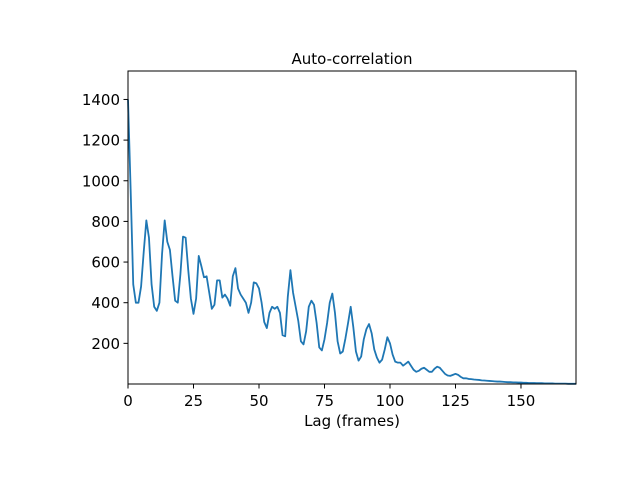 The height and width of the screenshot is (480, 640). Describe the element at coordinates (324, 401) in the screenshot. I see `x-tick-label: 75` at that location.